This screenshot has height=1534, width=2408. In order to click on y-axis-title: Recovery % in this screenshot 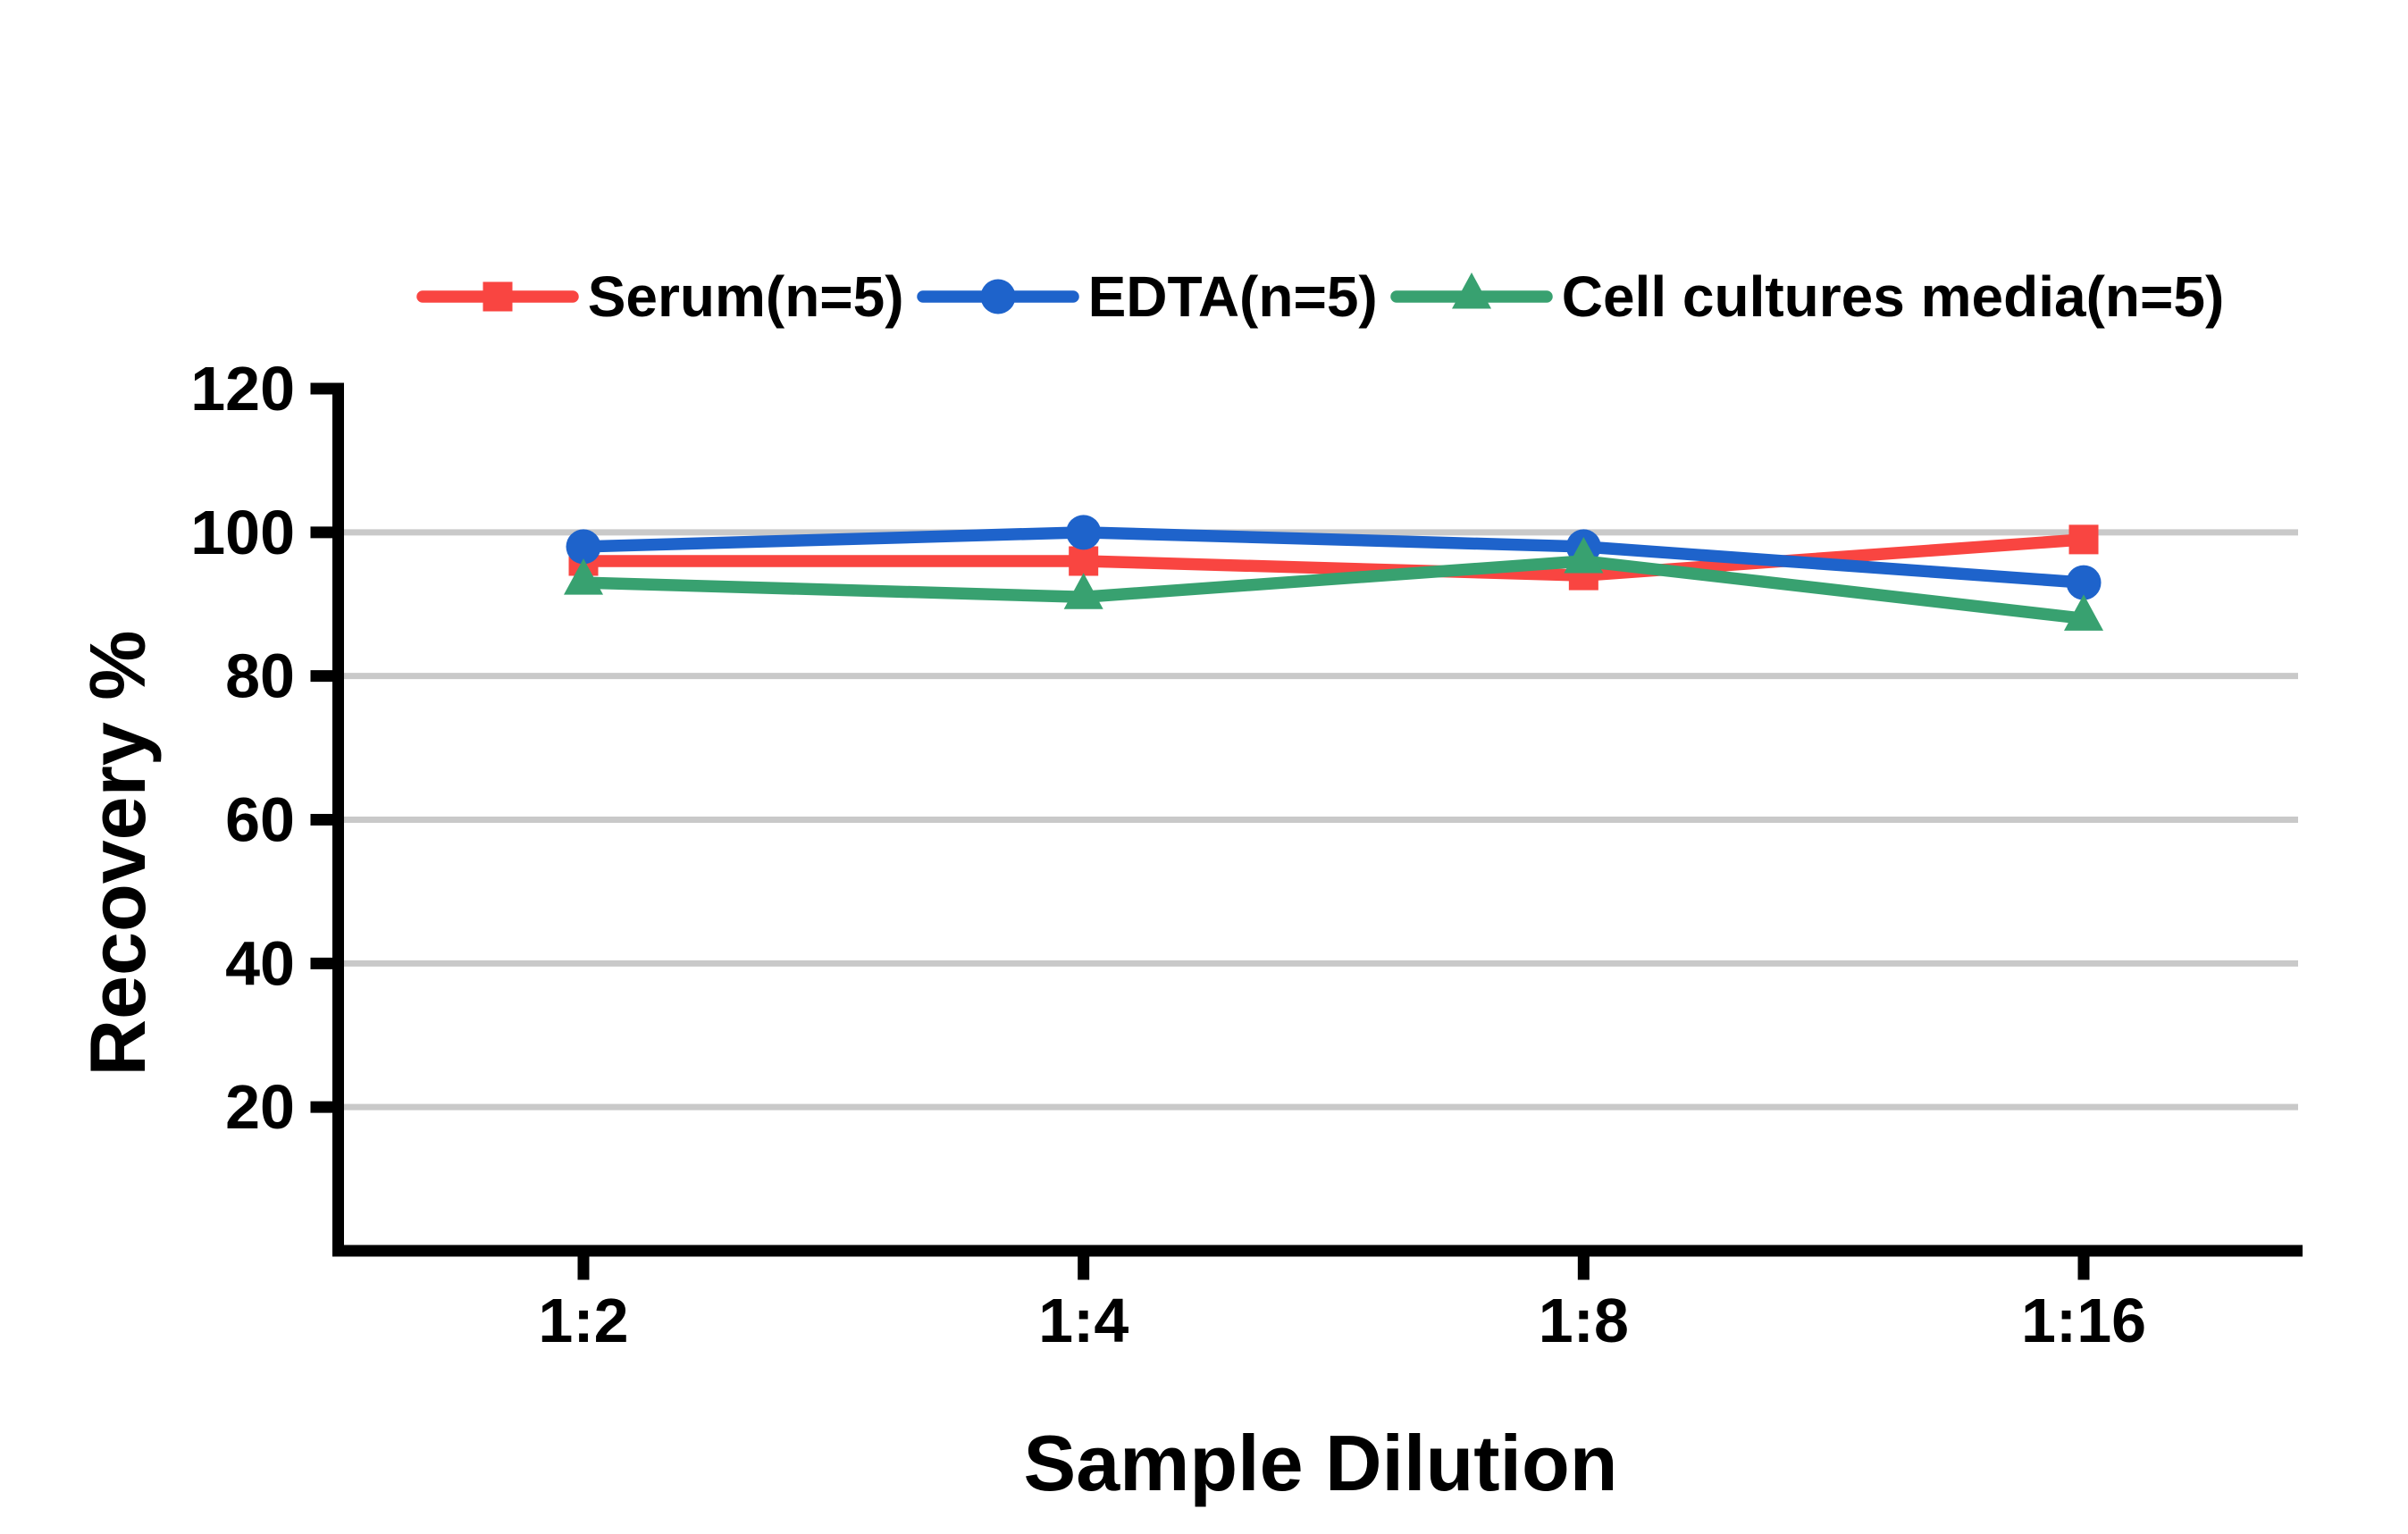, I will do `click(117, 854)`.